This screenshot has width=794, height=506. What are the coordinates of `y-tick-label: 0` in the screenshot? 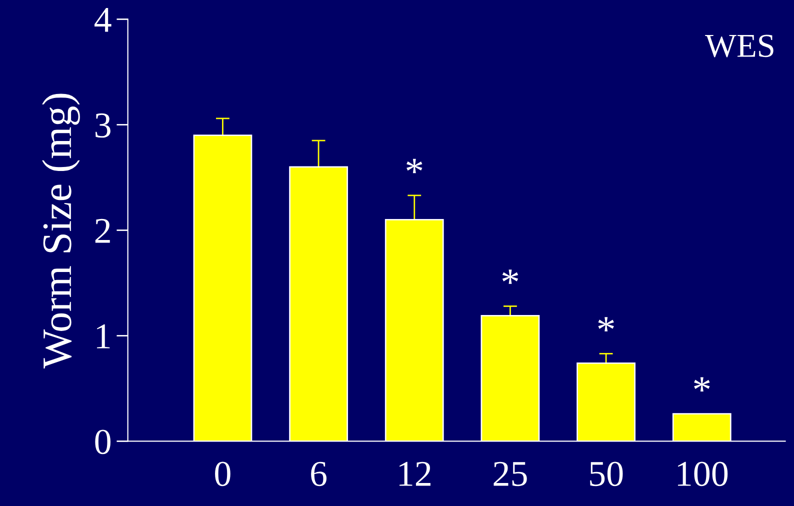 It's located at (102, 442).